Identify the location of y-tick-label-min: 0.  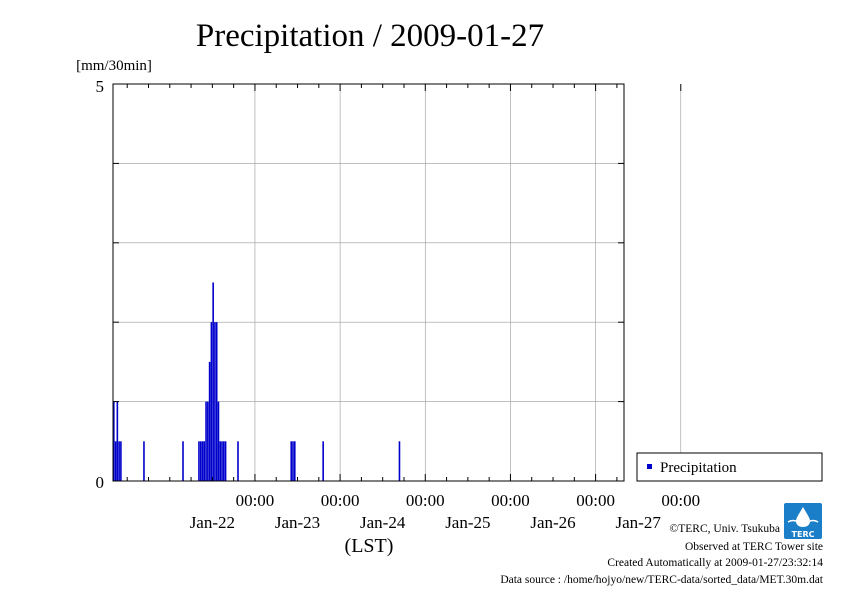
(100, 482).